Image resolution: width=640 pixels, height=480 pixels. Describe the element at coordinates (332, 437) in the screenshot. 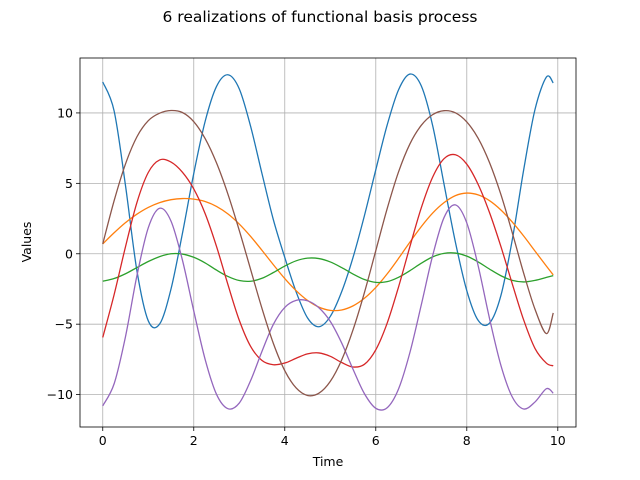

I see `x-axis-ticks: 0 2 4 6 8 10` at that location.